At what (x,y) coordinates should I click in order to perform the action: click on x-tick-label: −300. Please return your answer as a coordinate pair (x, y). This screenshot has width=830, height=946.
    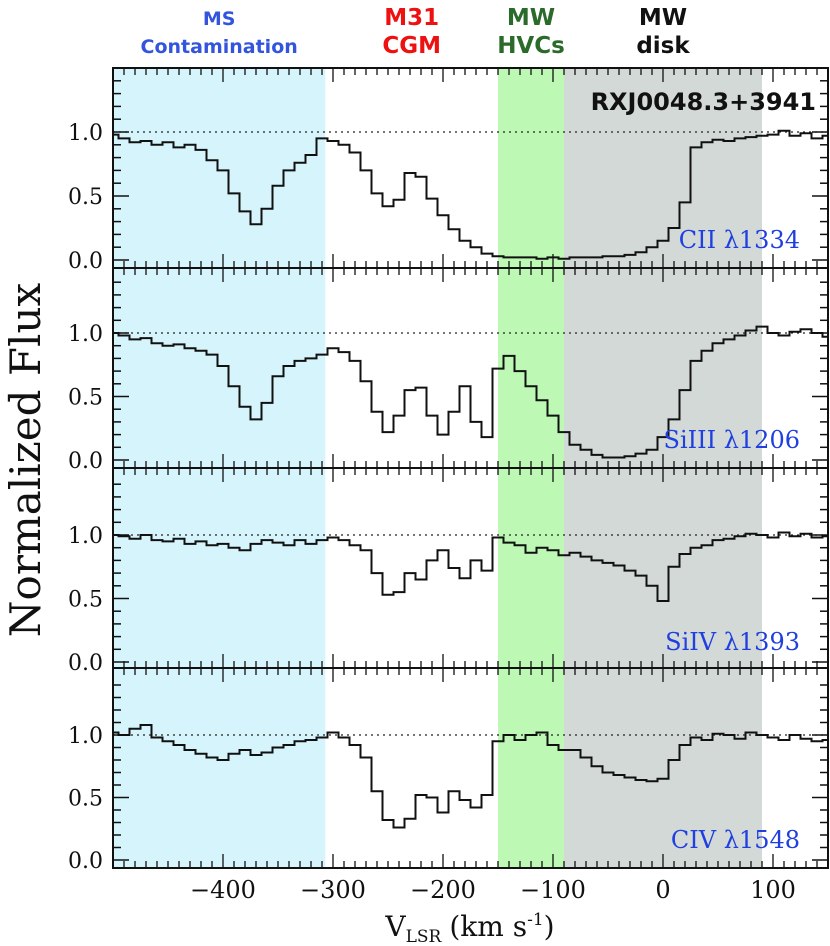
    Looking at the image, I should click on (333, 890).